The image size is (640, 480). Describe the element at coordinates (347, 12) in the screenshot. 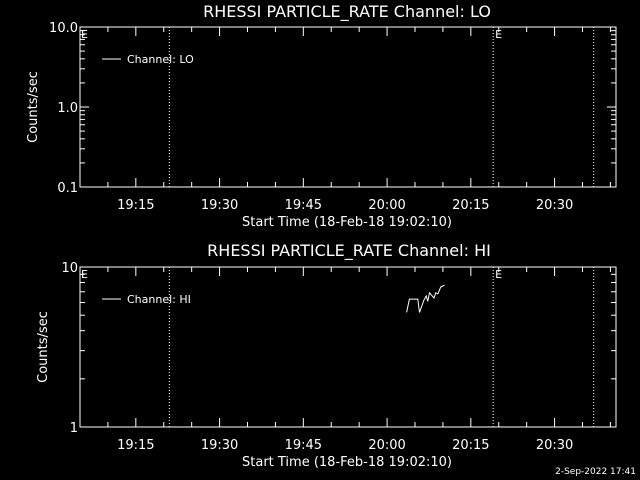

I see `chart-title: RHESSI PARTICLE_RATE Channel: LO` at that location.